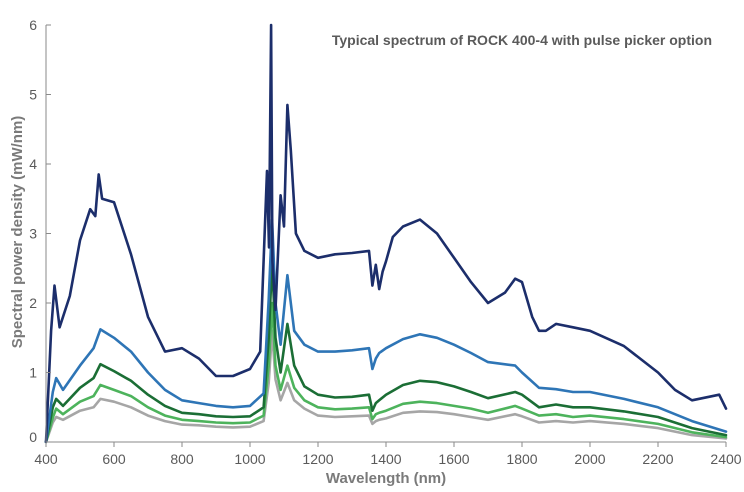 The height and width of the screenshot is (492, 744). What do you see at coordinates (33, 303) in the screenshot?
I see `y-tick-label: 2` at bounding box center [33, 303].